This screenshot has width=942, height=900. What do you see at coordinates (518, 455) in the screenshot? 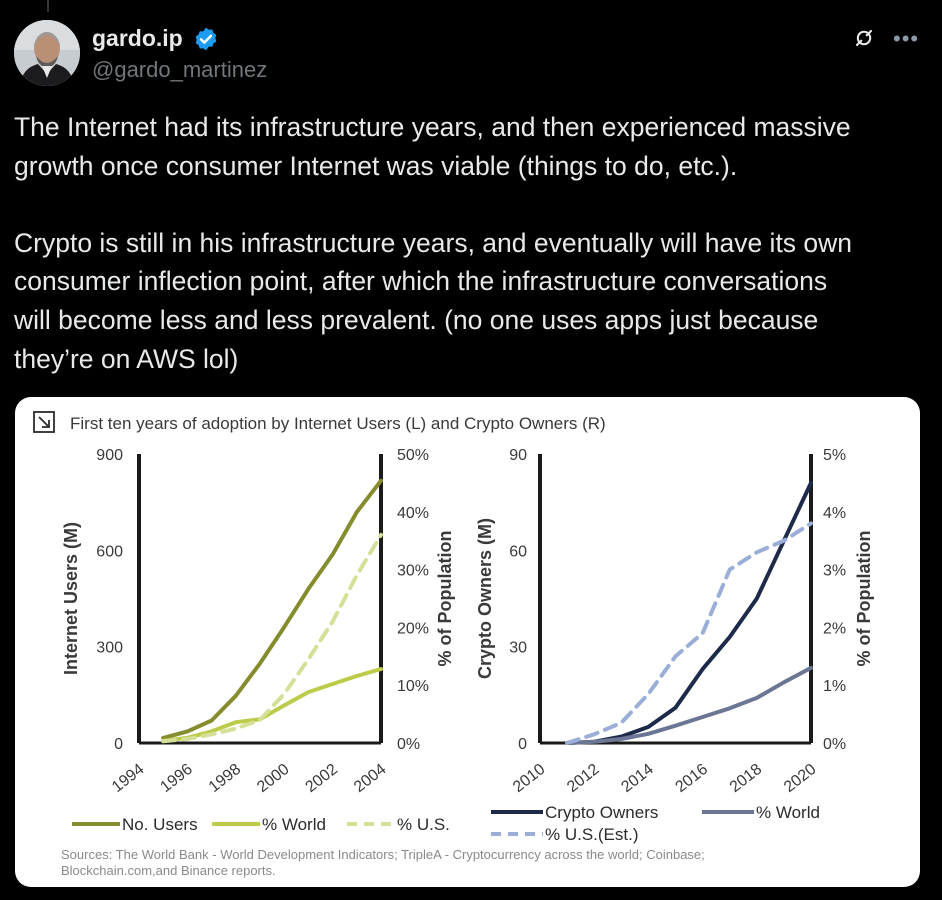
I see `y-tick-label: 90` at bounding box center [518, 455].